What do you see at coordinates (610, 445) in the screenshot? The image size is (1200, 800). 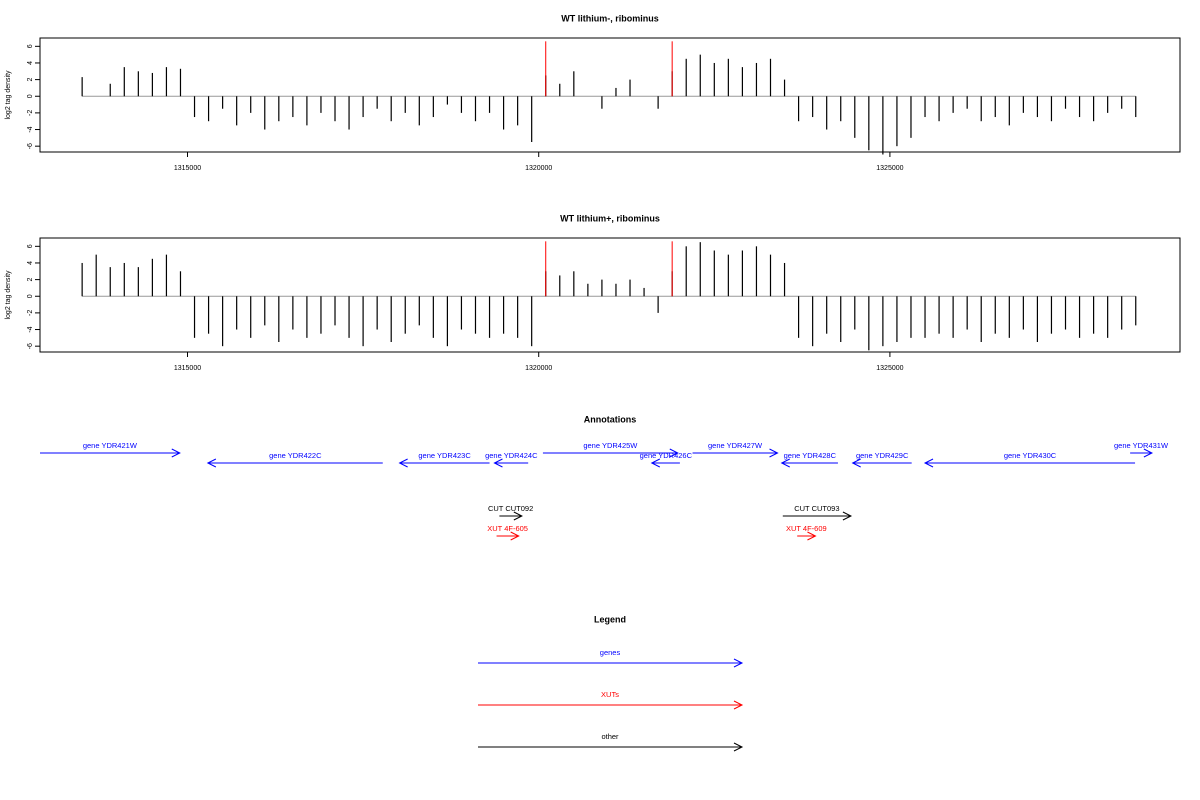 I see `feature-label: gene YDR425W` at bounding box center [610, 445].